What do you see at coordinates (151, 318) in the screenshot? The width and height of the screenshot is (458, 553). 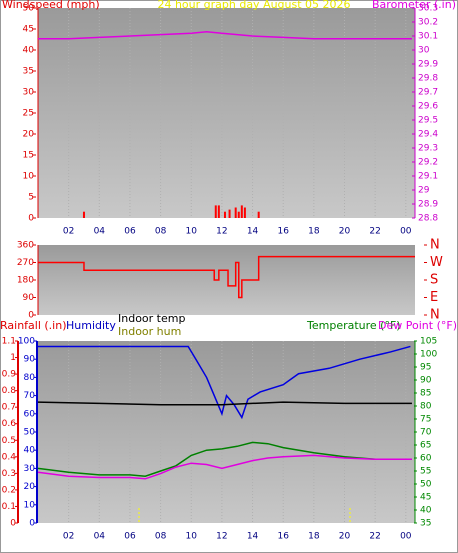 I see `legend-label: Indoor temp` at bounding box center [151, 318].